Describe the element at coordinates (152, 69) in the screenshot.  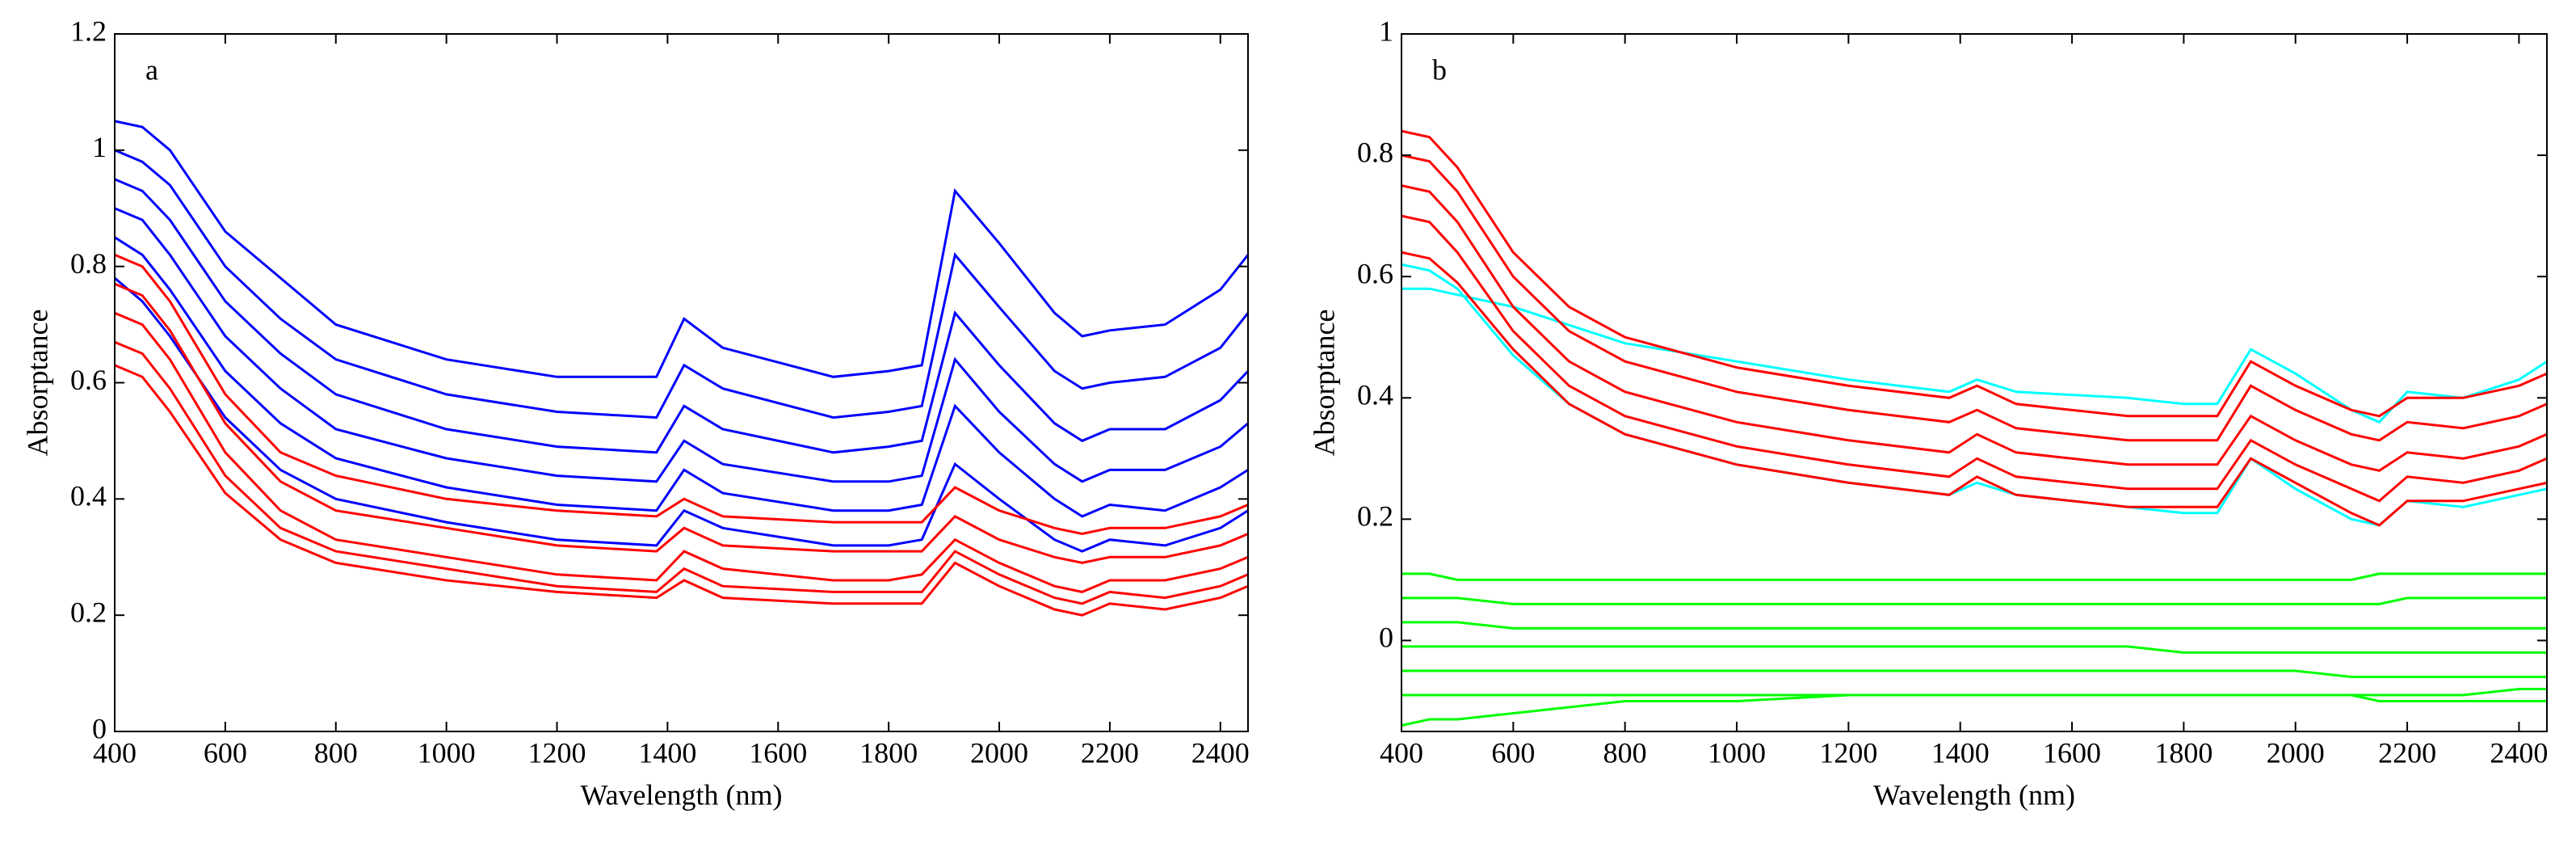
I see `panel-label: a` at that location.